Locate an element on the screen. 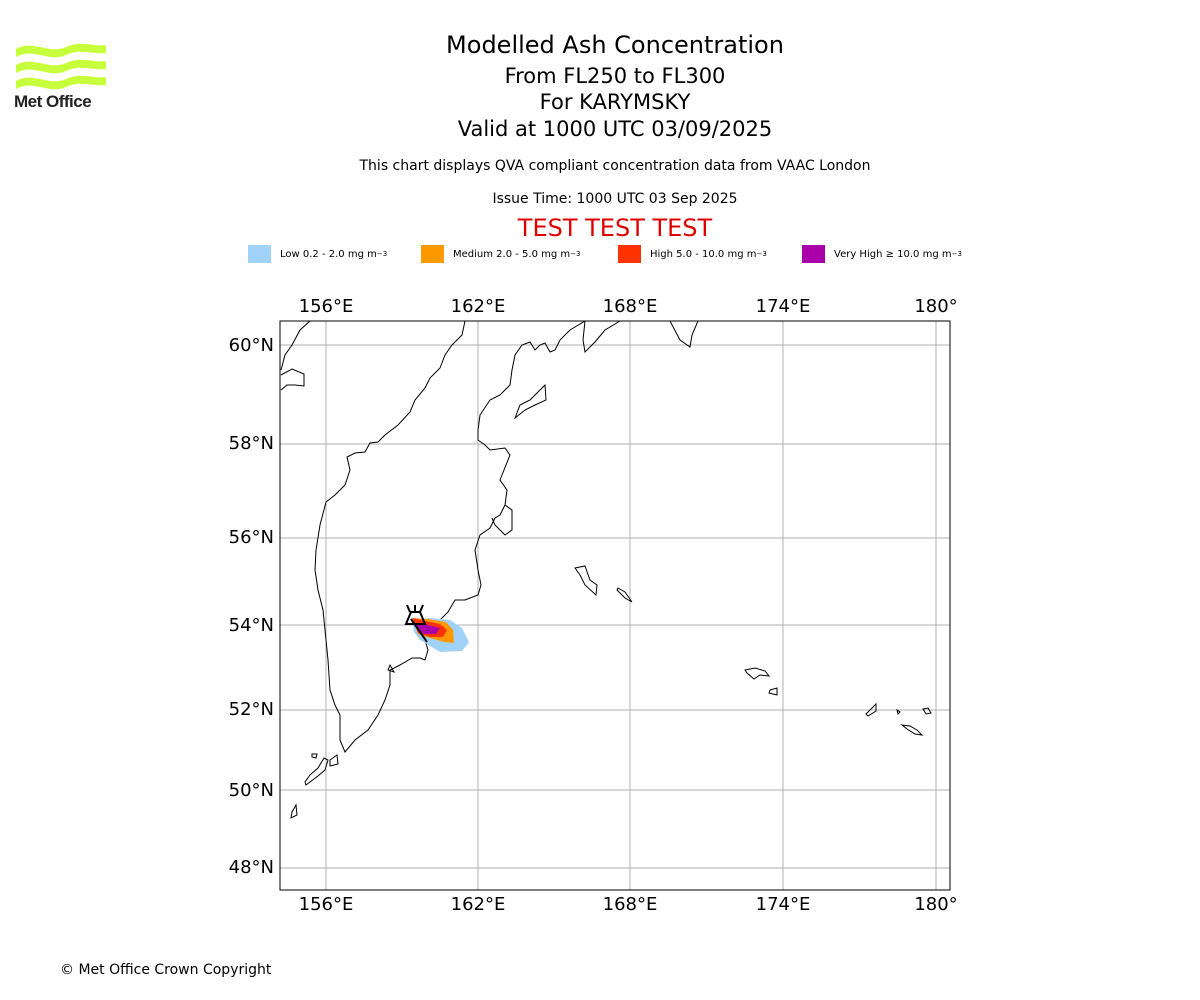 This screenshot has width=1200, height=1000. copyright-notice: © Met Office Crown Copyright is located at coordinates (166, 970).